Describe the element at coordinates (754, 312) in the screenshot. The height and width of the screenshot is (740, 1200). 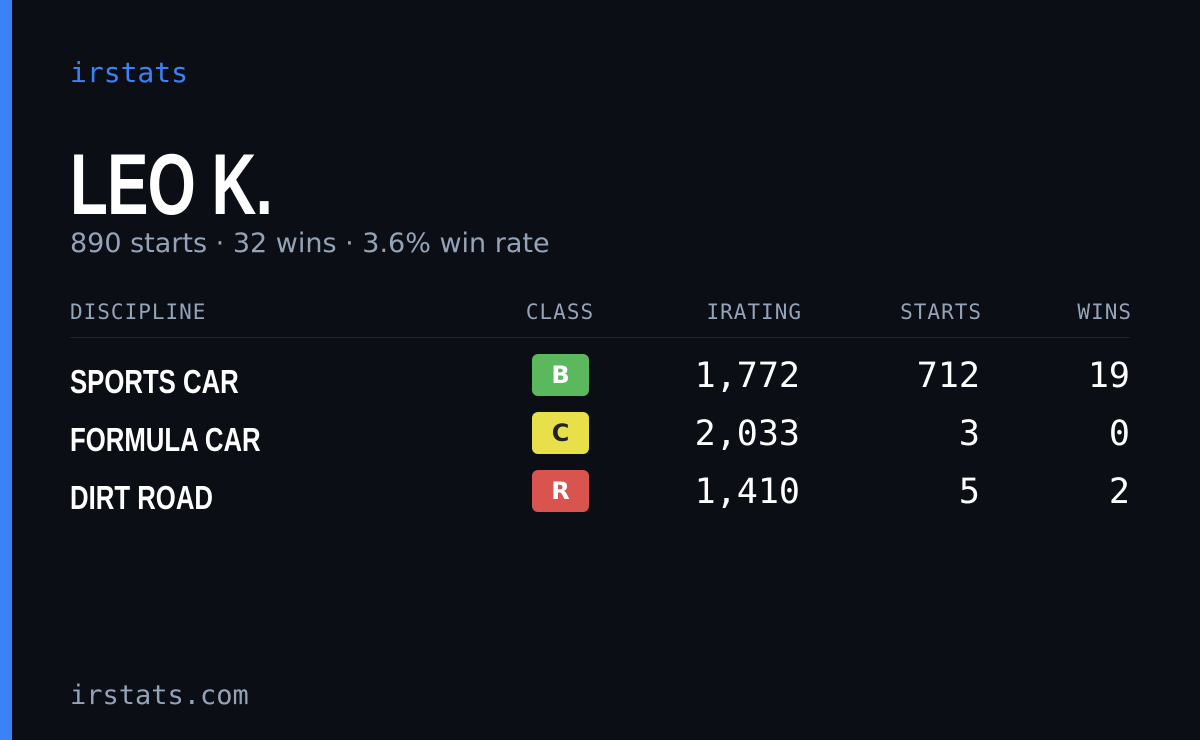
I see `column-header: IRATING` at that location.